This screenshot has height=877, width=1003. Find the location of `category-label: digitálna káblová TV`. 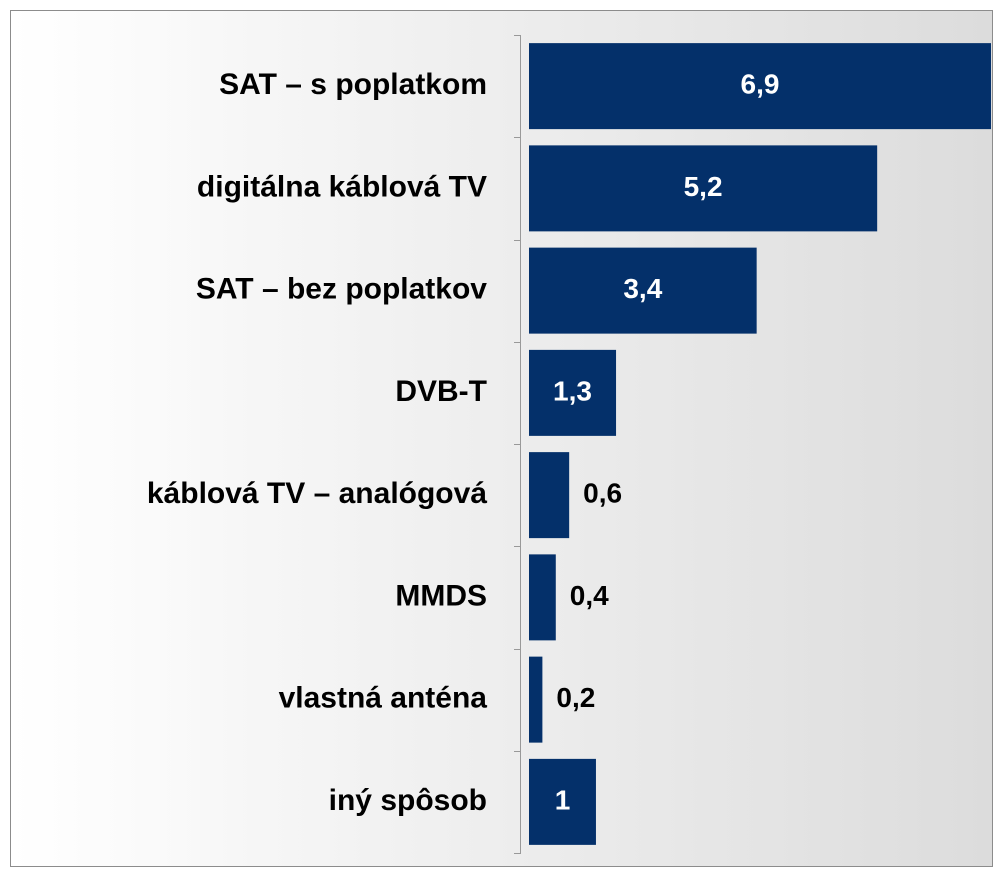

category-label: digitálna káblová TV is located at coordinates (342, 186).